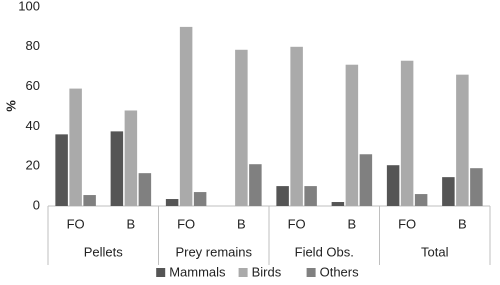  I want to click on y-tick-label: 80, so click(33, 45).